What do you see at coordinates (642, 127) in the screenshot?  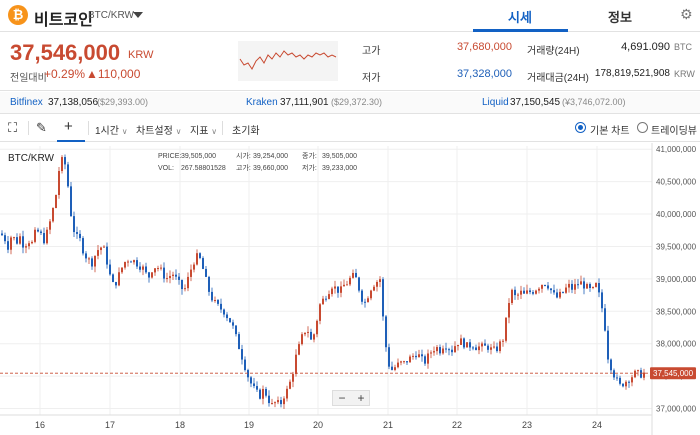 I see `tradingview-radio` at bounding box center [642, 127].